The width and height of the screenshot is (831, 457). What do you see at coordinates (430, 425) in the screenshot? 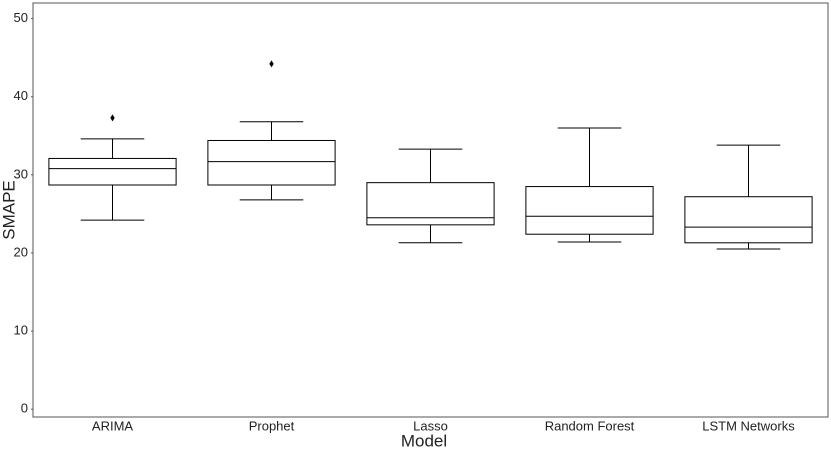
I see `x-tick-label: Lasso` at bounding box center [430, 425].